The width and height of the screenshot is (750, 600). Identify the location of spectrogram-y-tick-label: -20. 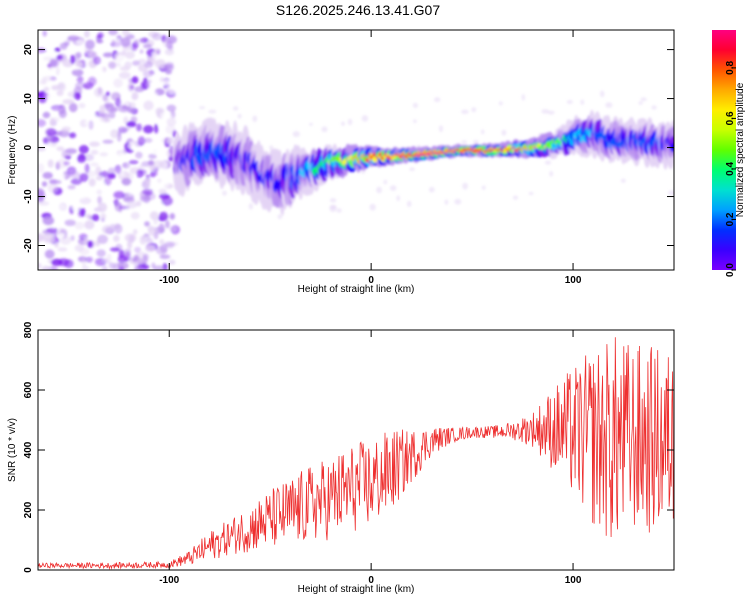
(28, 245).